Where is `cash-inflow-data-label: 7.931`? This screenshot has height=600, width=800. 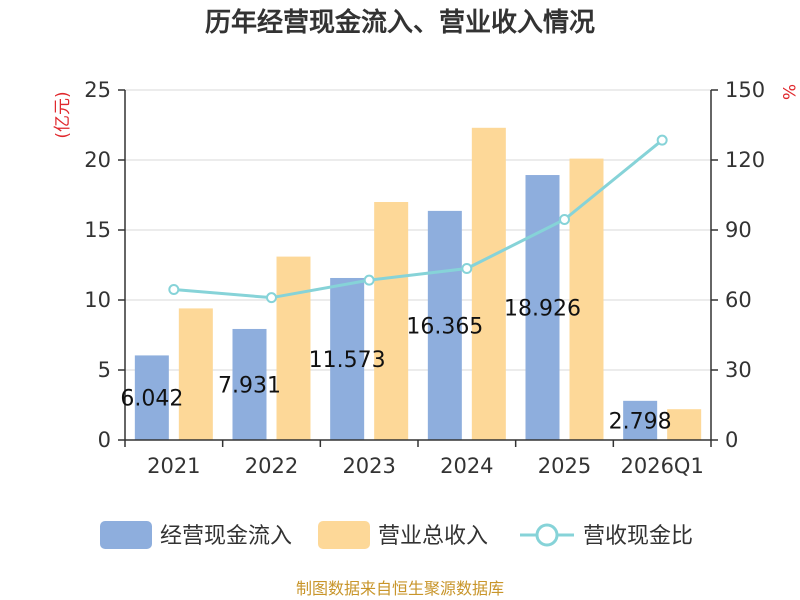
cash-inflow-data-label: 7.931 is located at coordinates (249, 385).